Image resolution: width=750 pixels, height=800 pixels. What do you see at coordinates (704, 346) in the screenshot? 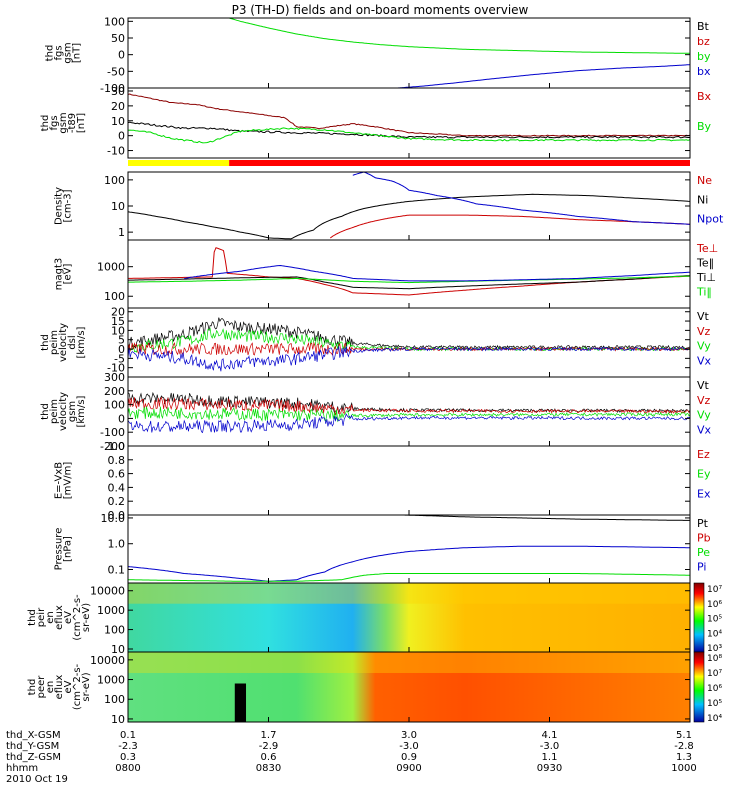
I see `legend-Vy: Vy` at bounding box center [704, 346].